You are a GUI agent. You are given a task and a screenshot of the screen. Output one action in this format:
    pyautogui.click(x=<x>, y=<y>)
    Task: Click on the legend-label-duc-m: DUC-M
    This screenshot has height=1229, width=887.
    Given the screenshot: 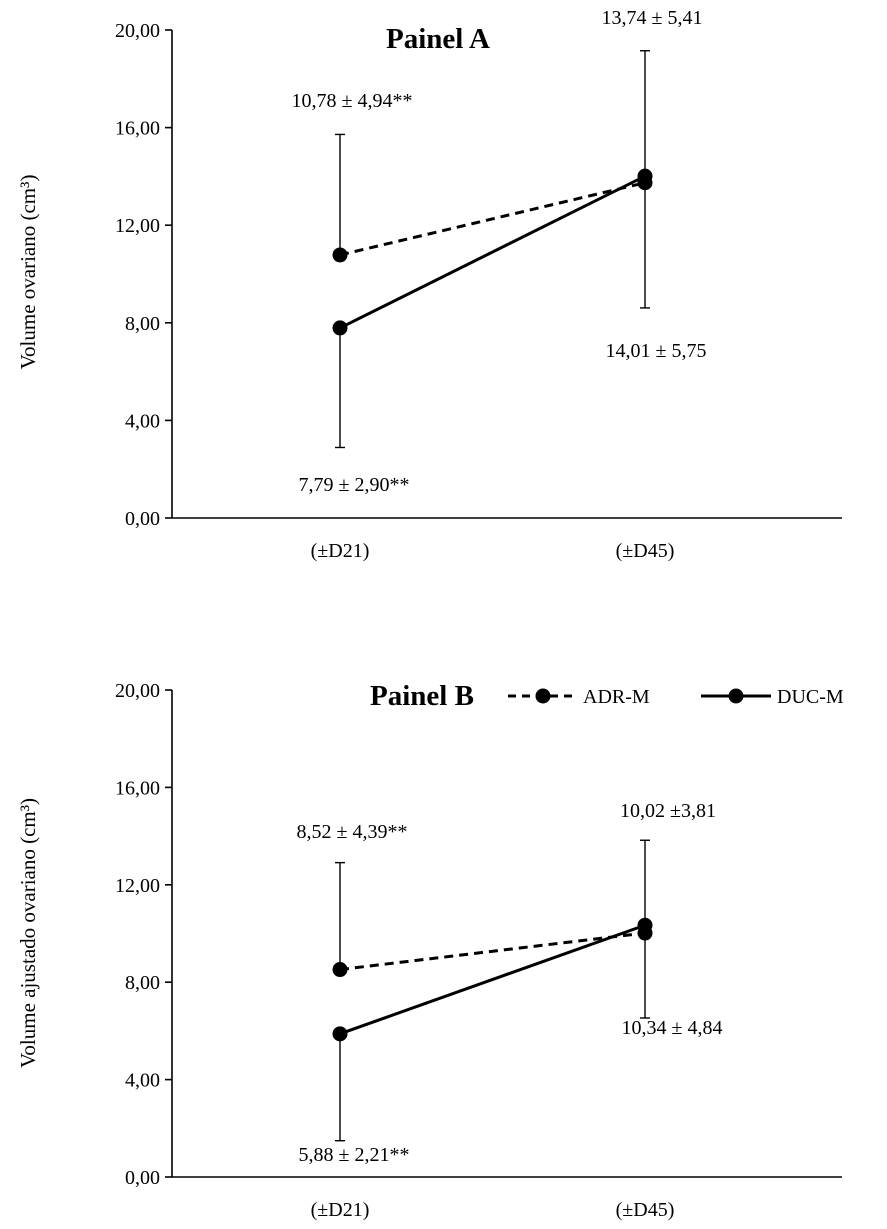 What is the action you would take?
    pyautogui.click(x=810, y=697)
    